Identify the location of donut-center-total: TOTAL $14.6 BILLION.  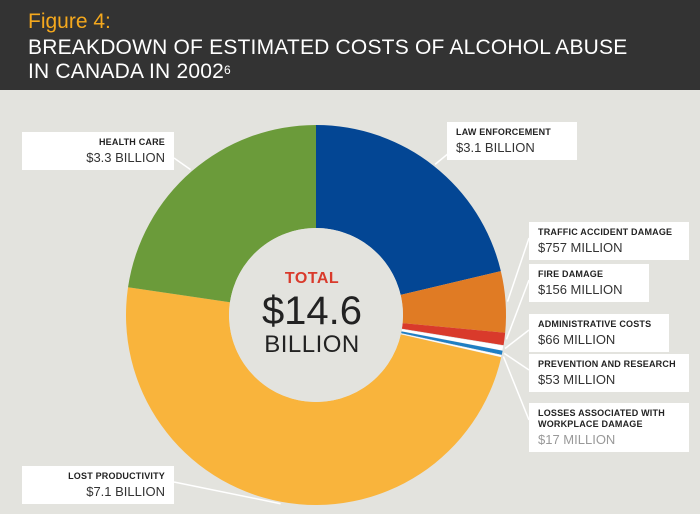
(312, 314).